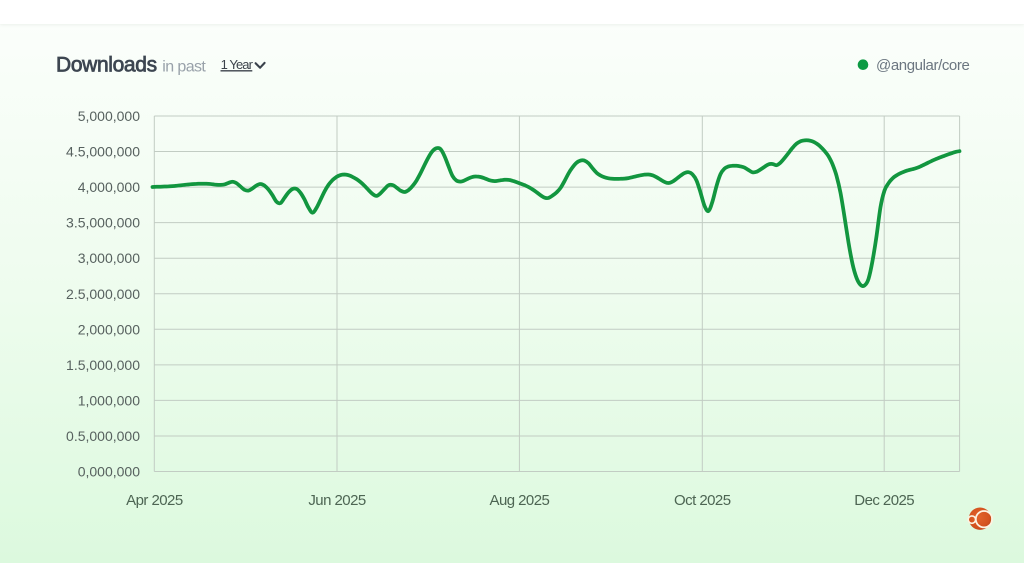 Image resolution: width=1024 pixels, height=563 pixels. I want to click on svg-text: Aug 2025, so click(519, 500).